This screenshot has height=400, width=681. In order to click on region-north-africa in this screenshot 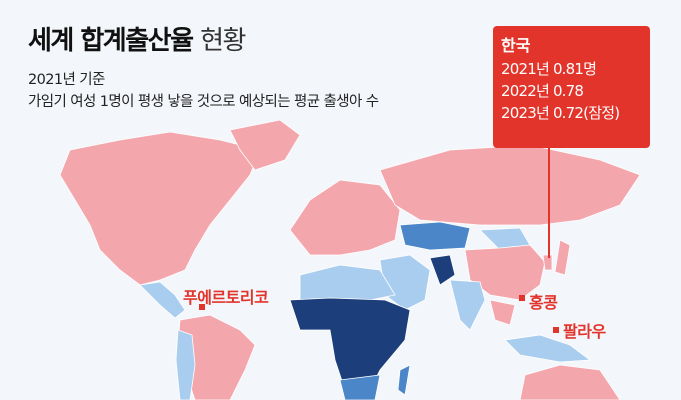, I will do `click(347, 282)`.